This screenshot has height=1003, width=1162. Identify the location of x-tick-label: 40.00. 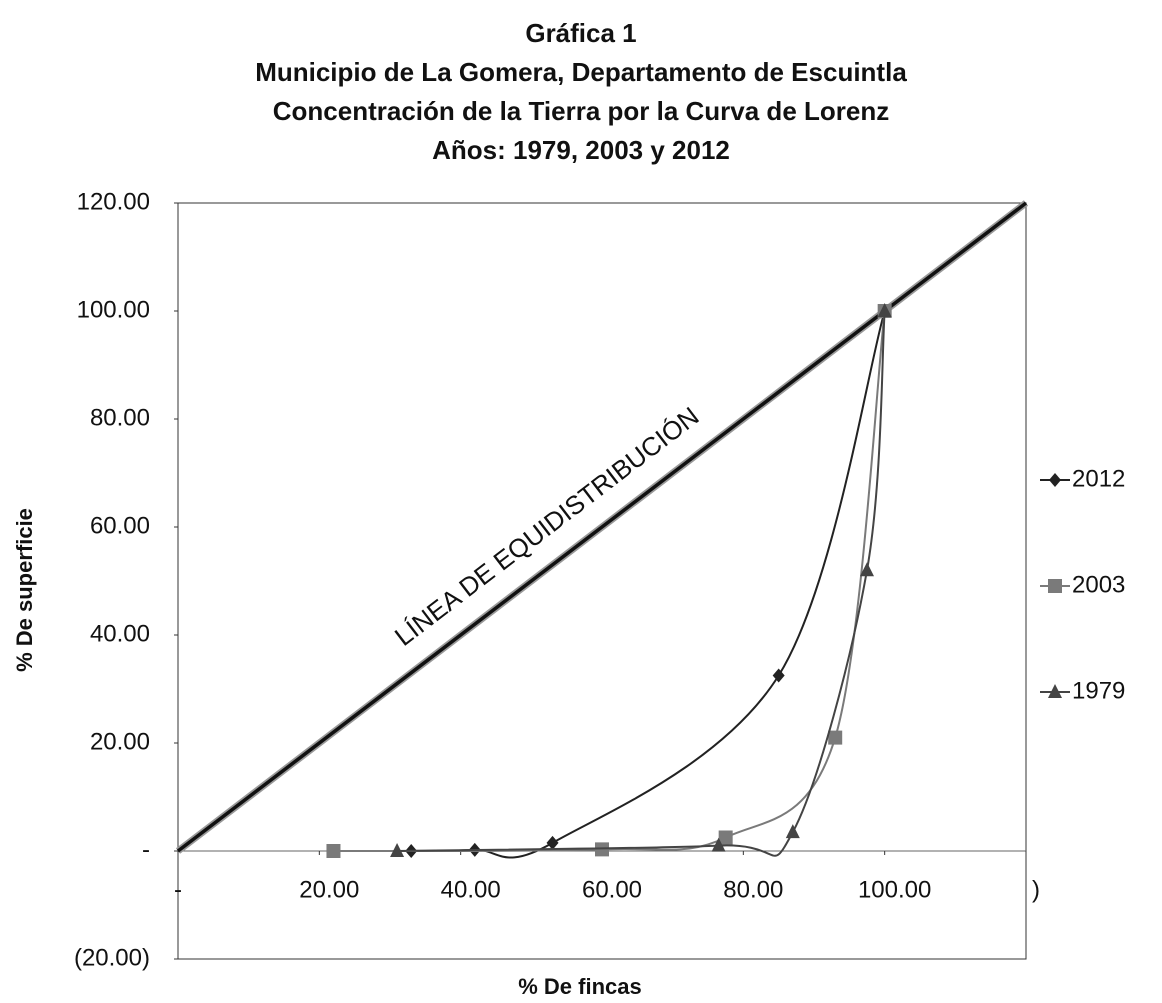
(471, 889).